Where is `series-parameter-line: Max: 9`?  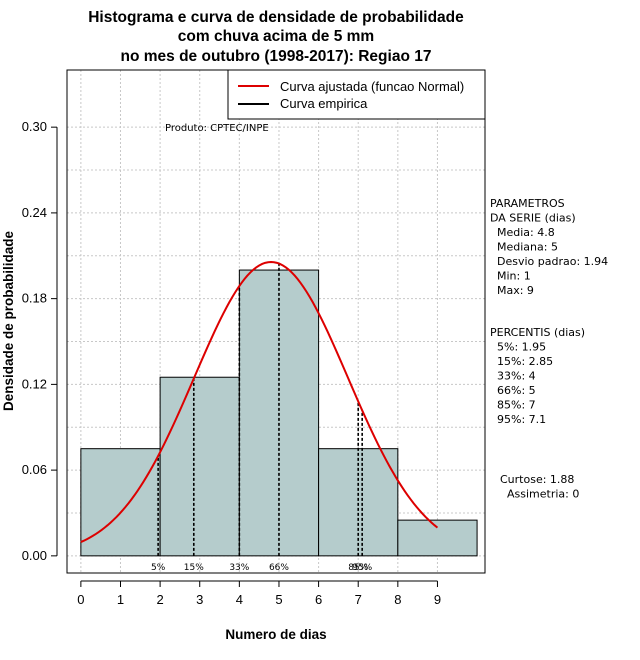 series-parameter-line: Max: 9 is located at coordinates (512, 290).